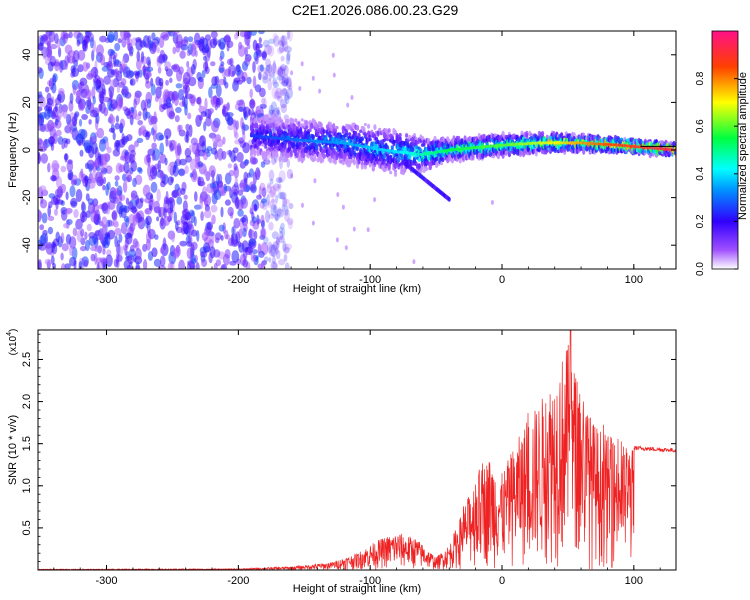 The image size is (750, 600). What do you see at coordinates (12, 342) in the screenshot?
I see `snr-scale-label: (x104)` at bounding box center [12, 342].